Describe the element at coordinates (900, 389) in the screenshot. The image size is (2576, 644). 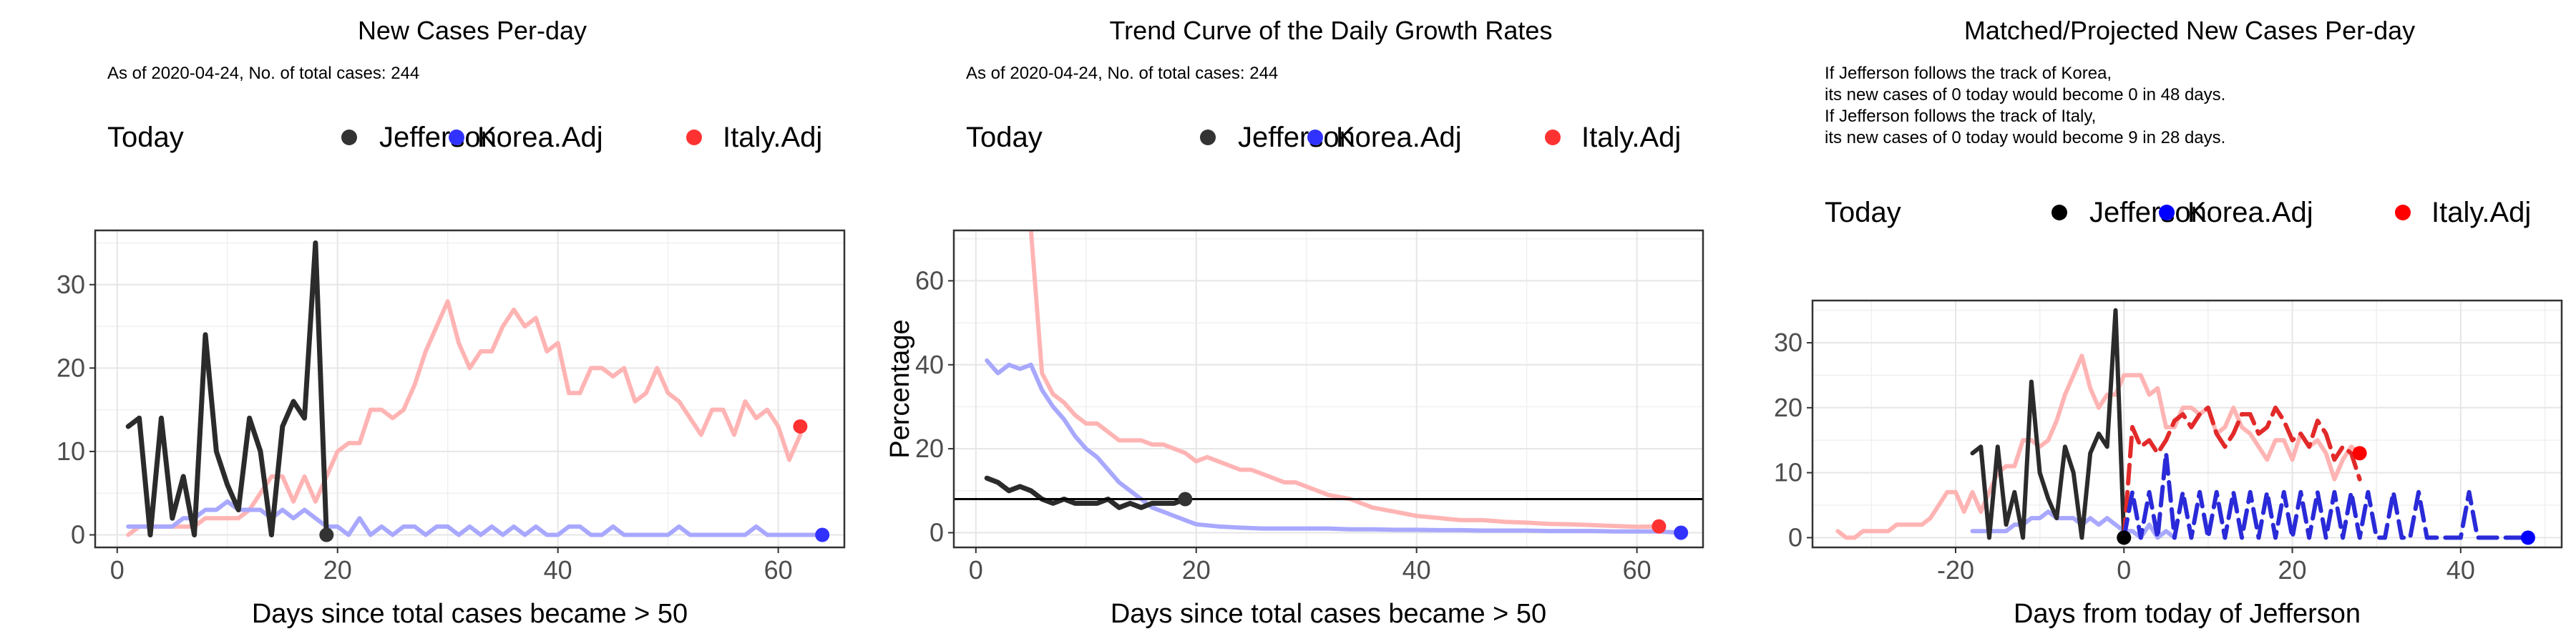
I see `y-axis-label: Percentage` at that location.